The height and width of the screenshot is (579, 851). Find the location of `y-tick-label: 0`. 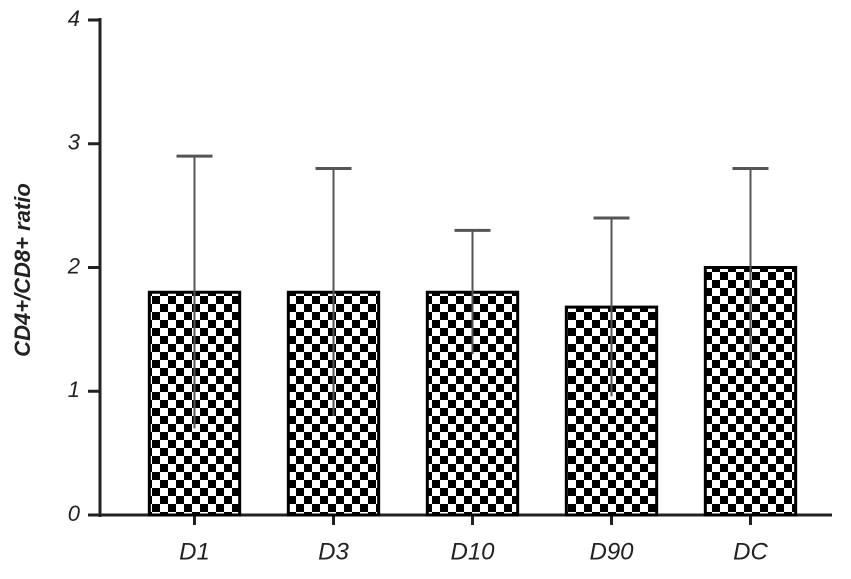

y-tick-label: 0 is located at coordinates (74, 513).